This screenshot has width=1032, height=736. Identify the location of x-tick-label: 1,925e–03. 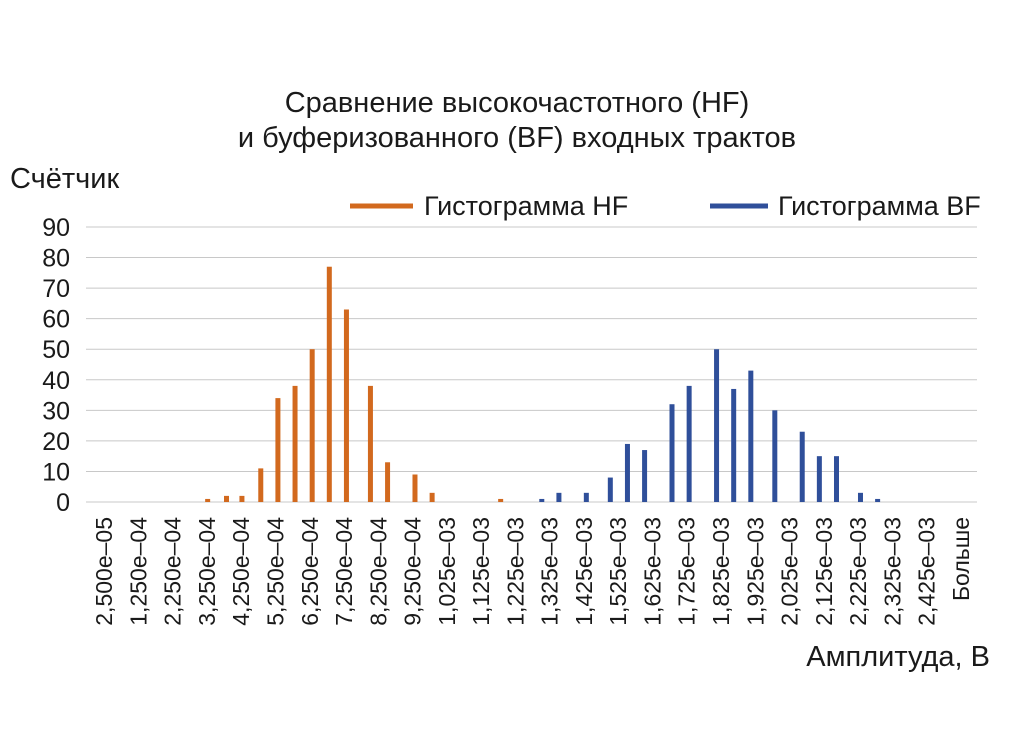
(755, 571).